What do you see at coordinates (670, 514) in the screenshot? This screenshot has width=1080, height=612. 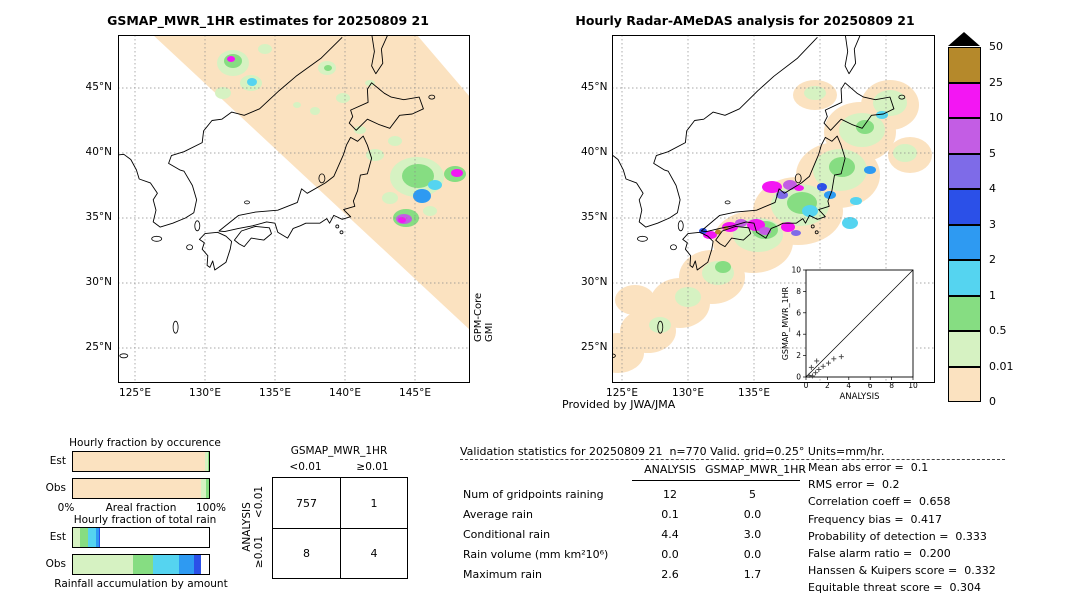 I see `stat-value-analysis: 0.1` at bounding box center [670, 514].